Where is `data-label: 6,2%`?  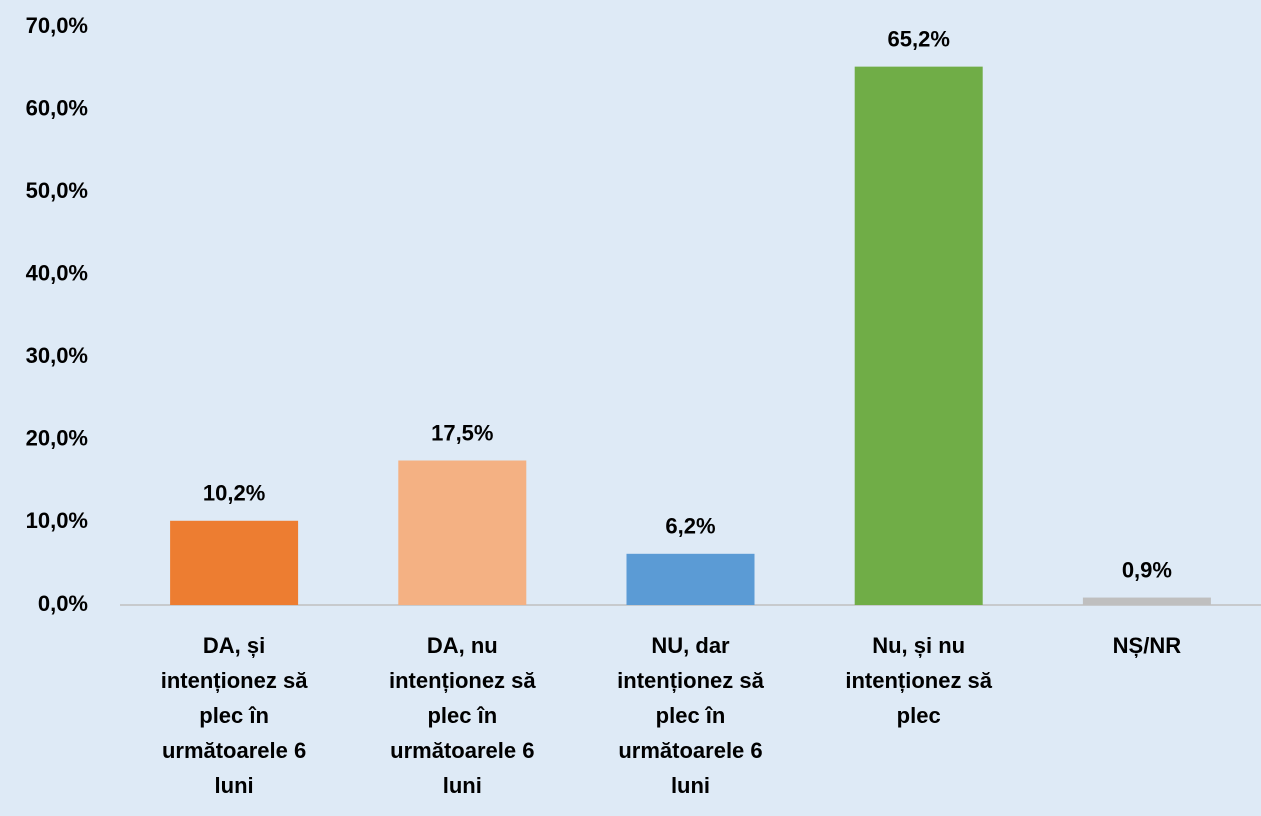
data-label: 6,2% is located at coordinates (690, 526).